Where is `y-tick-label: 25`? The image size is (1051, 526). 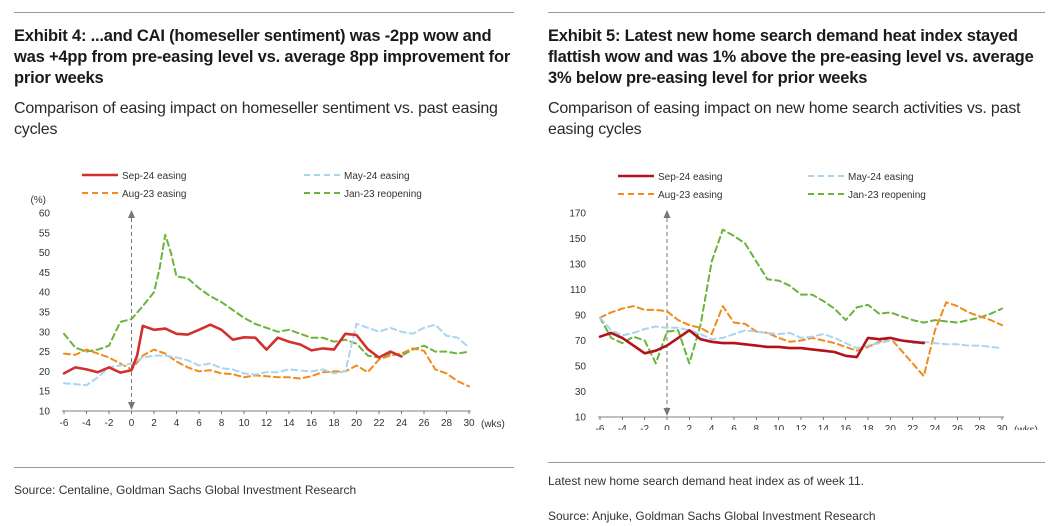 y-tick-label: 25 is located at coordinates (45, 352).